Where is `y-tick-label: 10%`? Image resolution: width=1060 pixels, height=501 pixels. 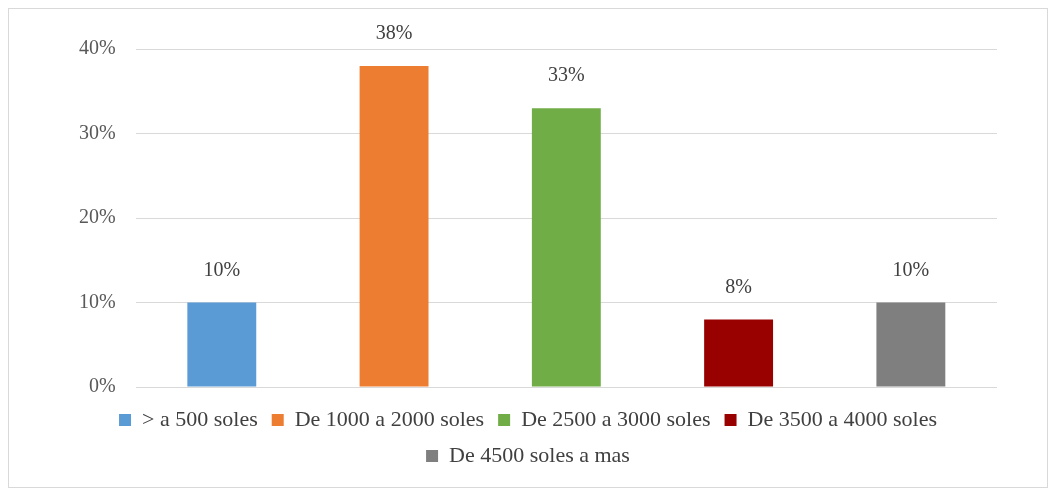 y-tick-label: 10% is located at coordinates (97, 300).